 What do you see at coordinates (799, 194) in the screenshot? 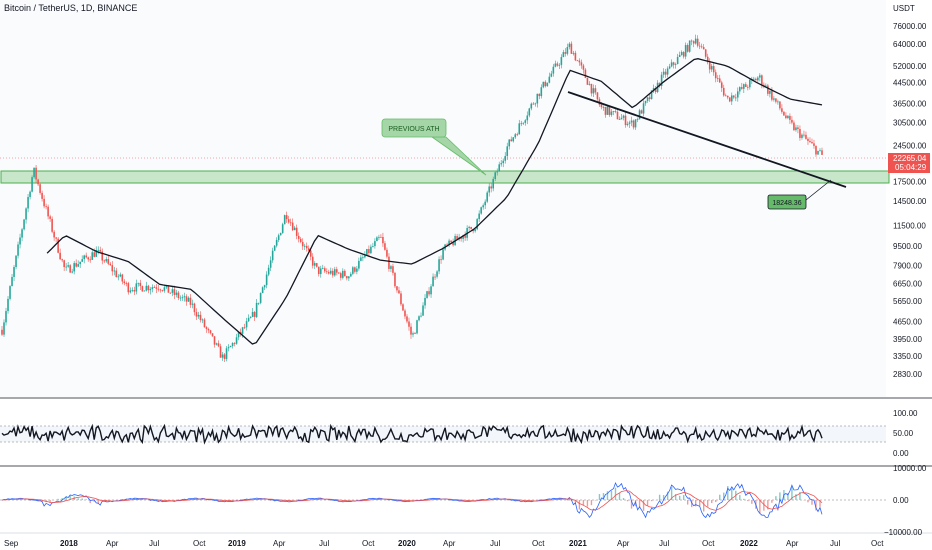
I see `support-callout: 18248.36` at bounding box center [799, 194].